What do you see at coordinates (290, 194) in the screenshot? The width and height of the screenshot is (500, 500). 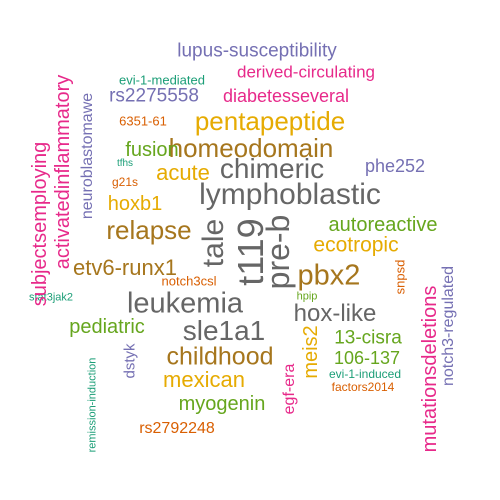 I see `word-lymphoblastic: lymphoblastic` at bounding box center [290, 194].